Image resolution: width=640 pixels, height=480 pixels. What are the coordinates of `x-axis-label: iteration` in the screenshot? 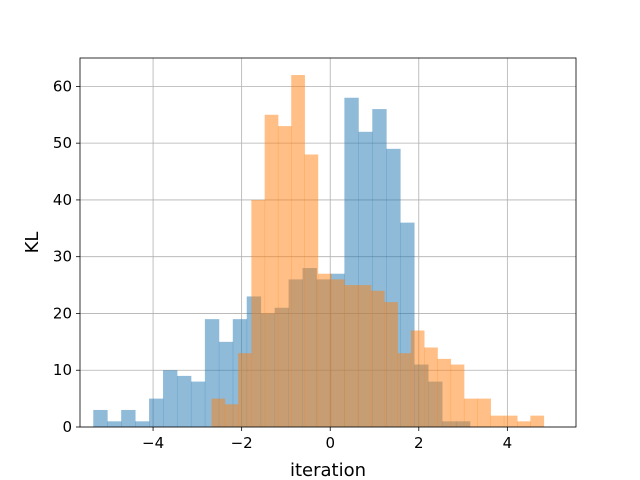 It's located at (328, 470).